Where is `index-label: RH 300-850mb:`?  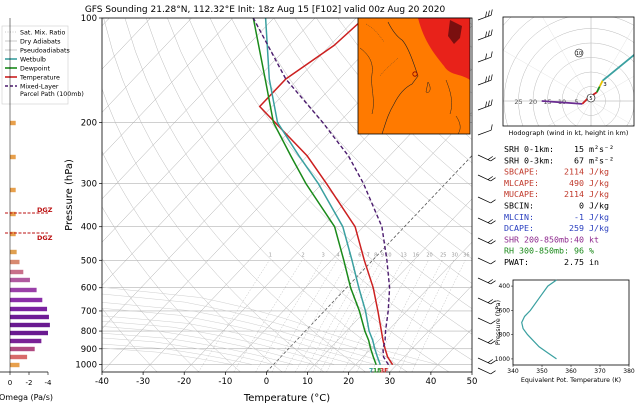 index-label: RH 300-850mb: is located at coordinates (536, 251).